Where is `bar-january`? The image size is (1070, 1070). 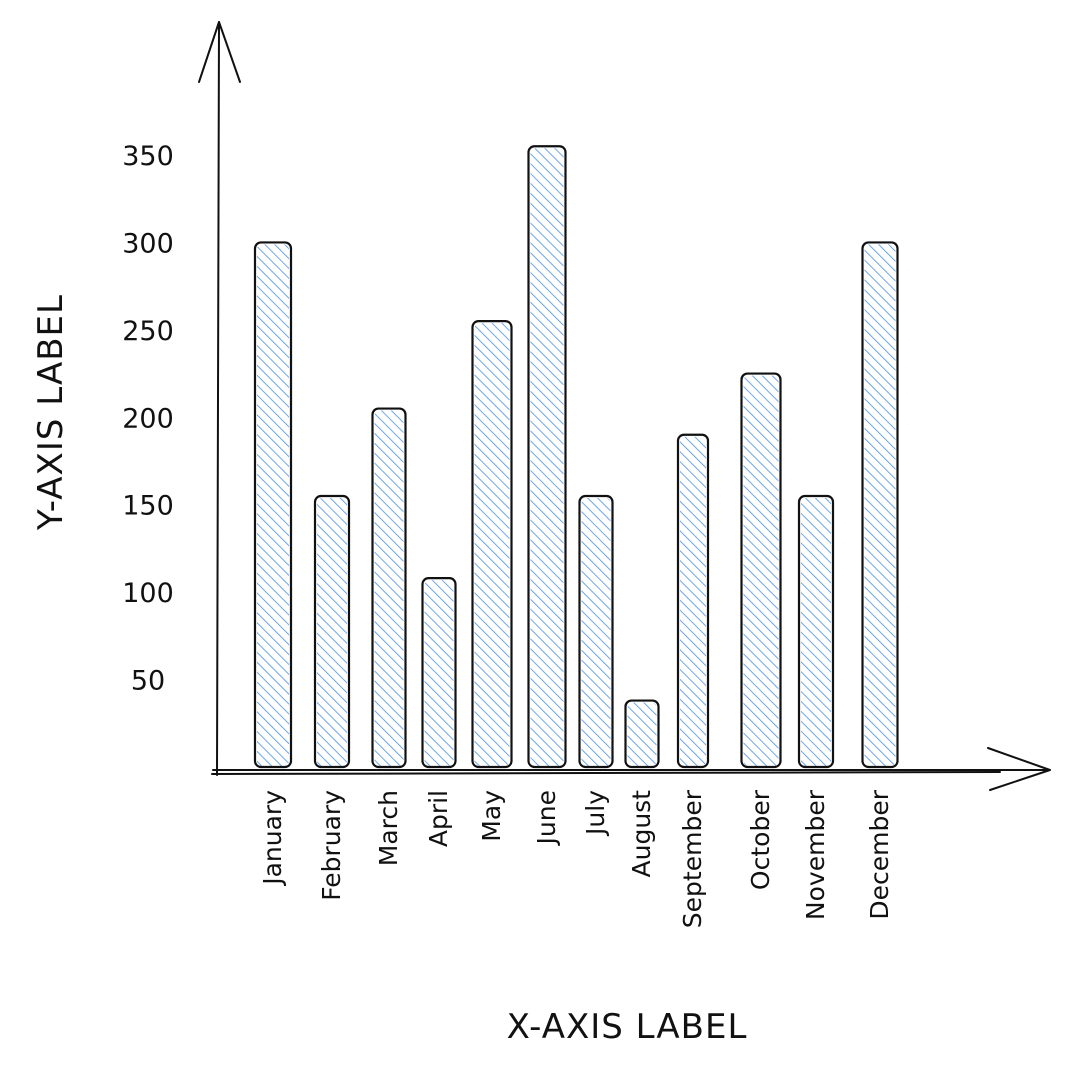
bar-january is located at coordinates (273, 505).